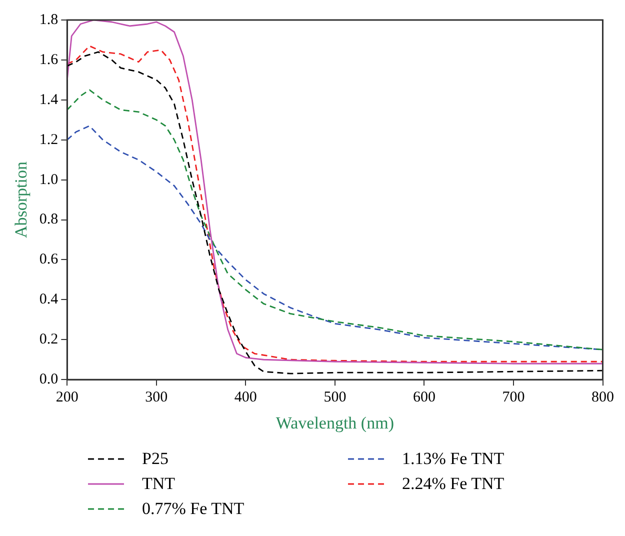 The image size is (625, 536). What do you see at coordinates (21, 199) in the screenshot?
I see `y-axis-title: Absorption` at bounding box center [21, 199].